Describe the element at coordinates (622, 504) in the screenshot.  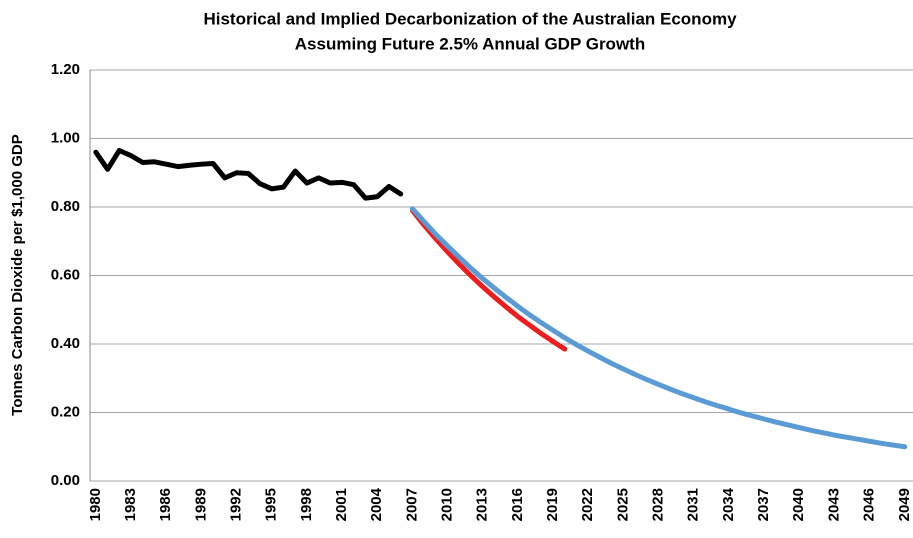
I see `x-tick-label: 2025` at that location.